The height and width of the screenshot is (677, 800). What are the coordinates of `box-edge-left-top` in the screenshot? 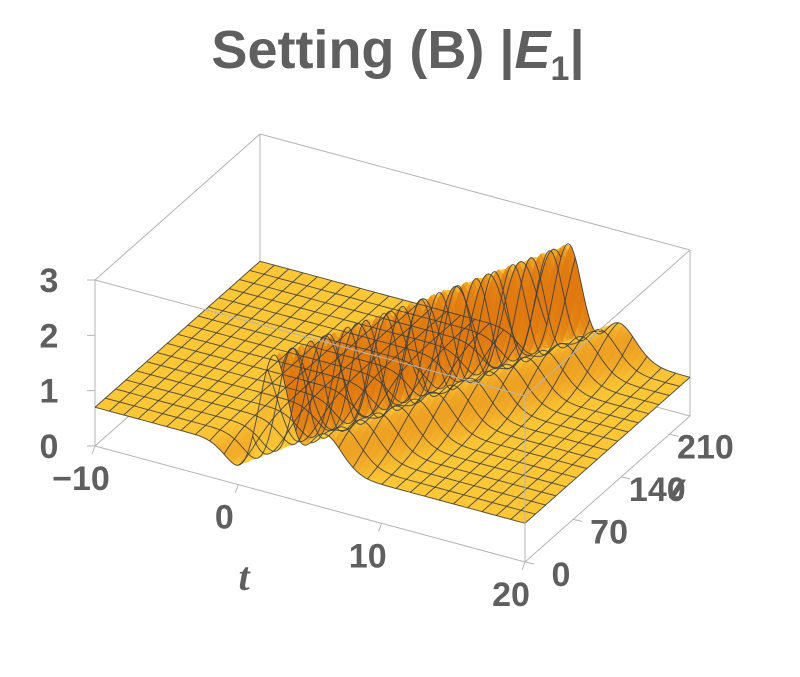 It's located at (177, 207).